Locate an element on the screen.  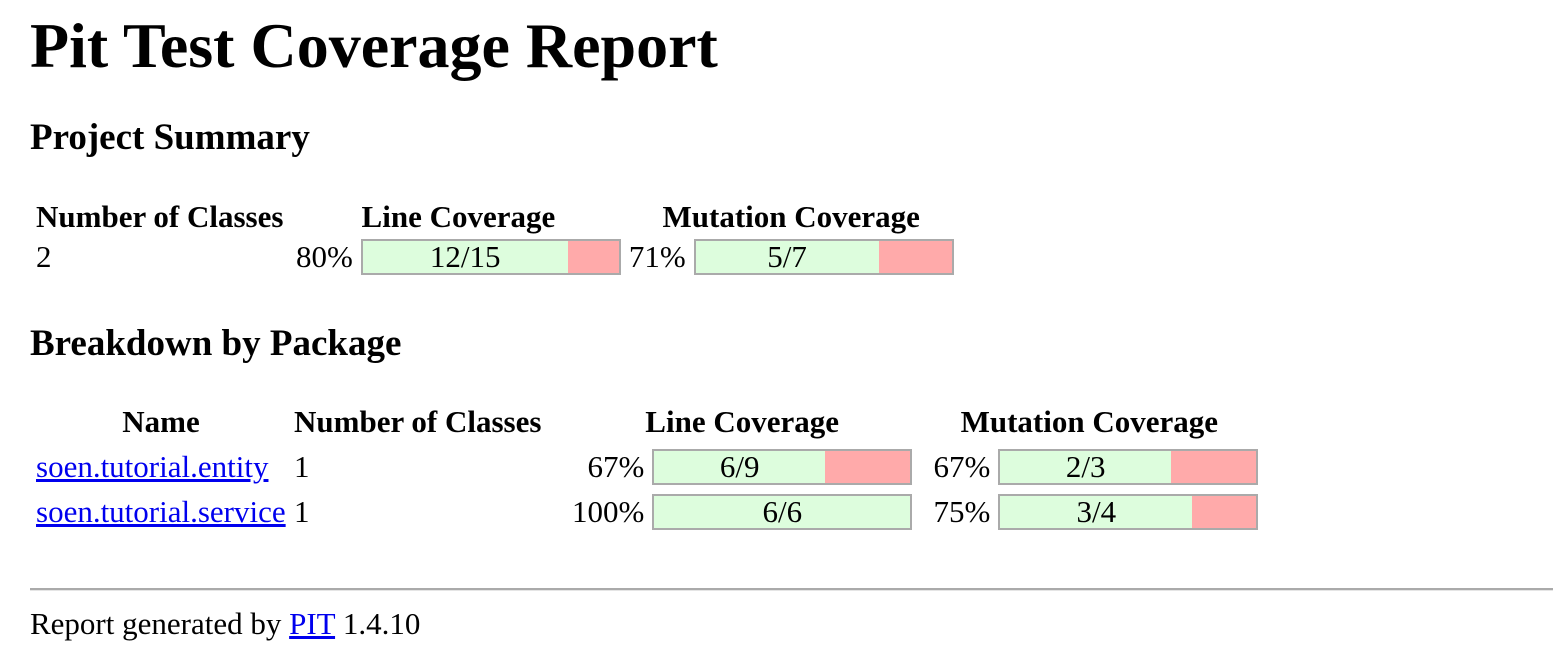
coverage-legend: 3/4 is located at coordinates (1096, 511).